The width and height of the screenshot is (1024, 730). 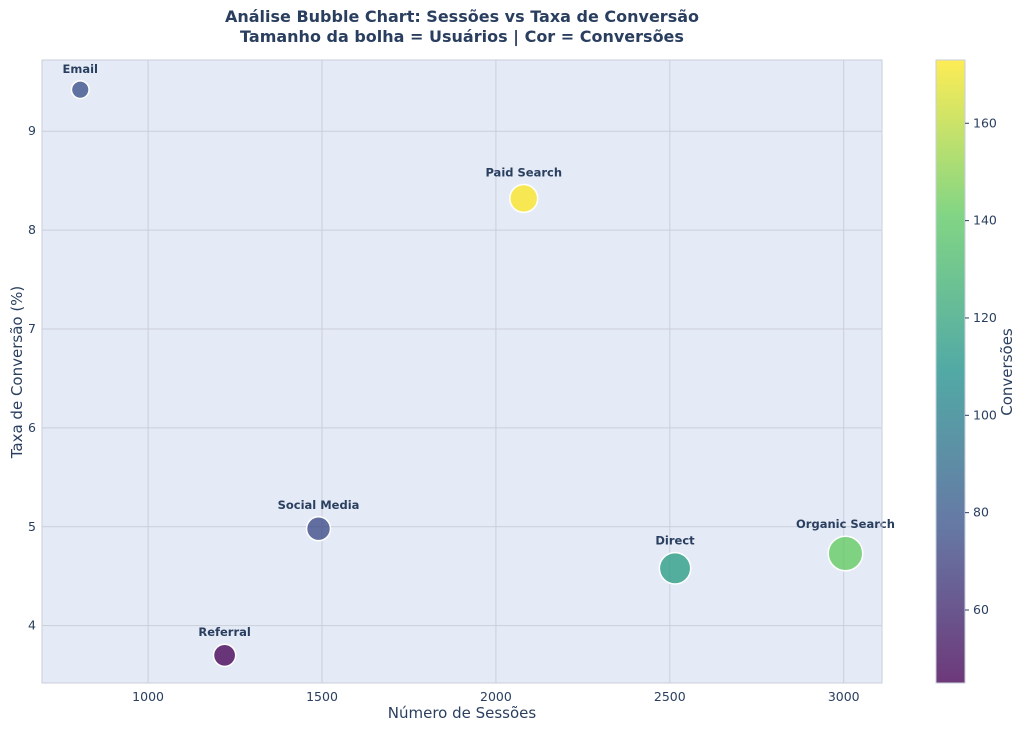 I want to click on bubble-label: Social Media, so click(x=319, y=505).